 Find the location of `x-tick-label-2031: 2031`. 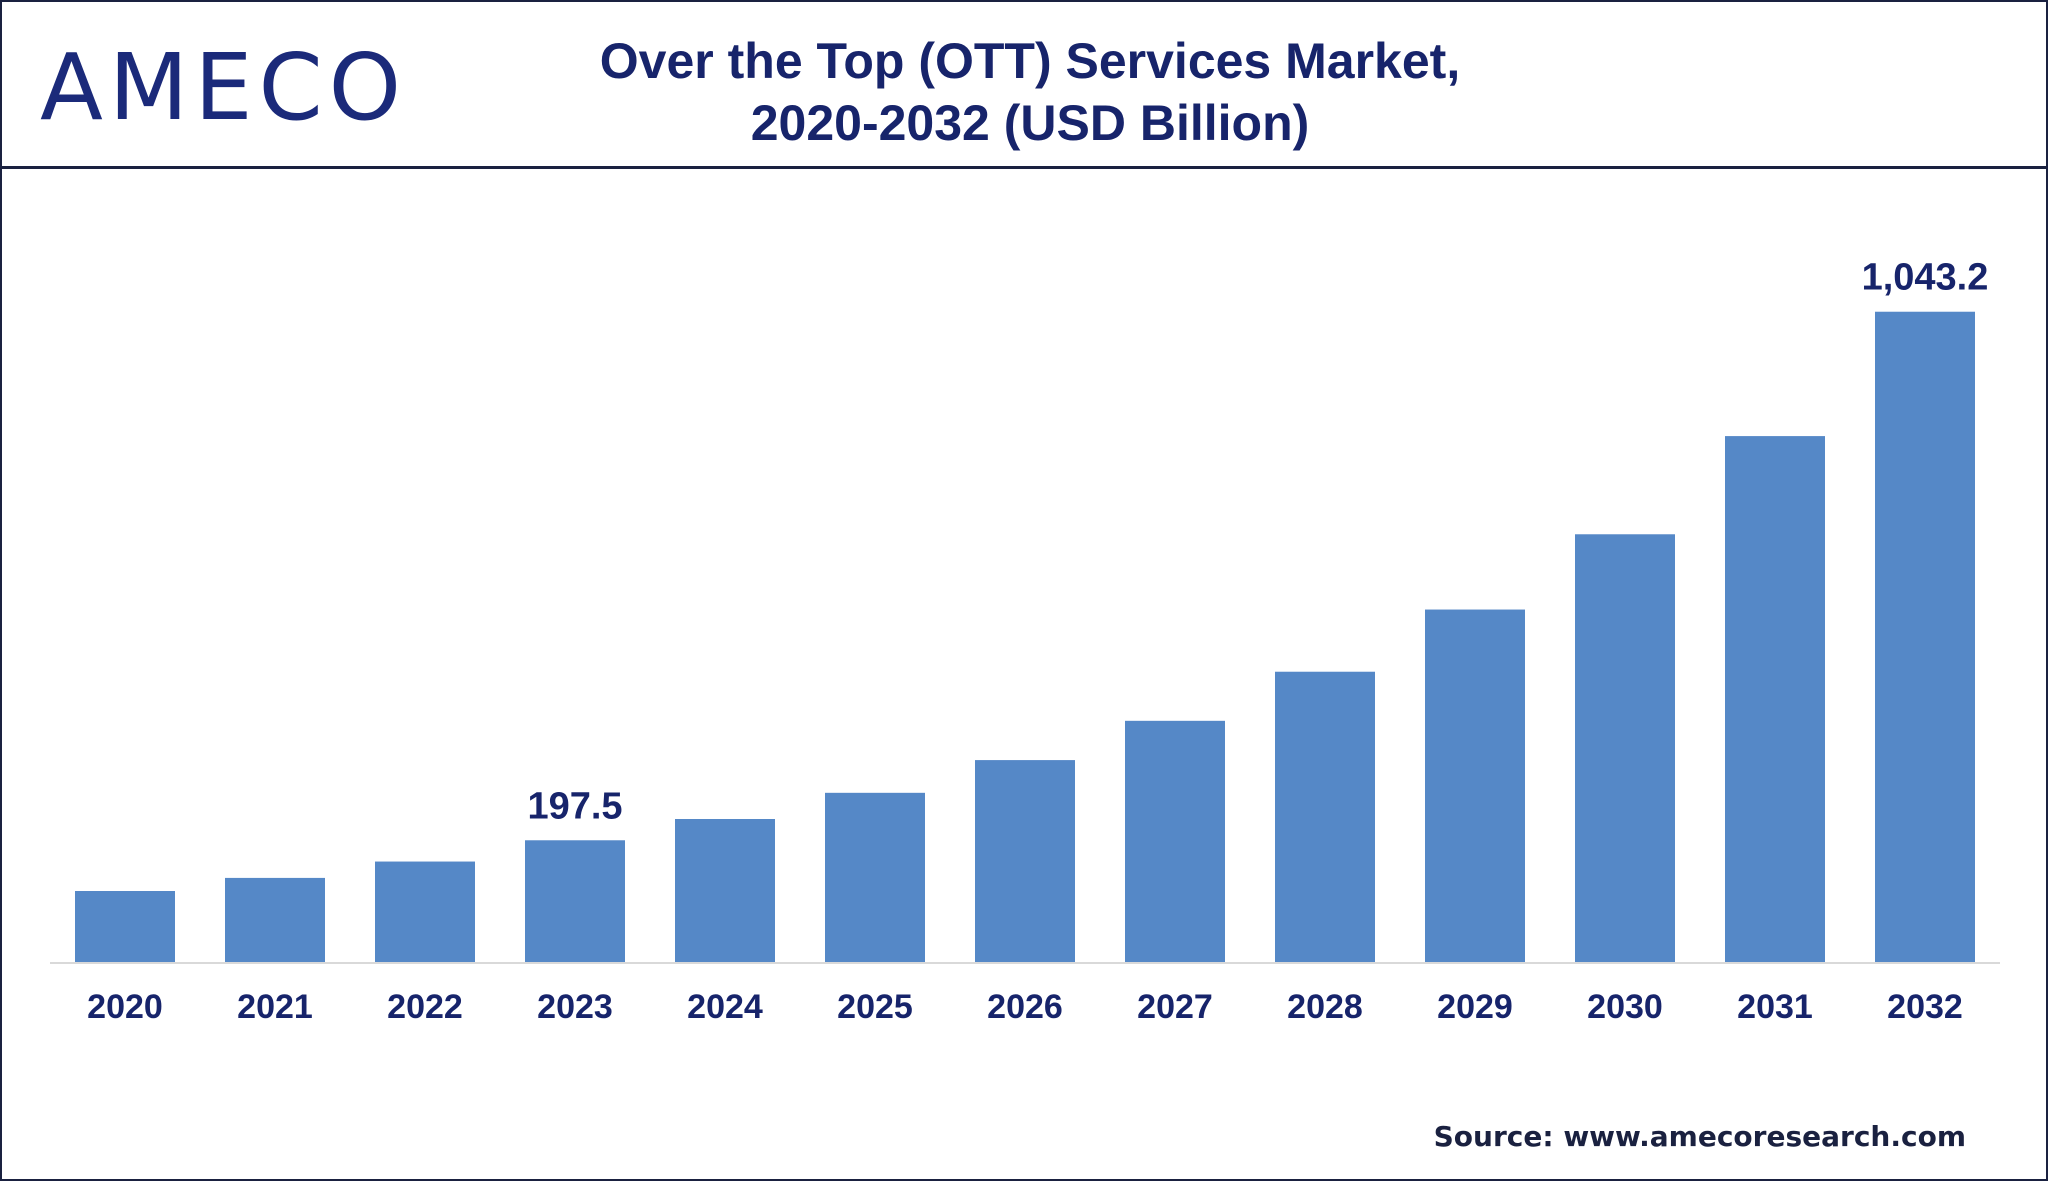

x-tick-label-2031: 2031 is located at coordinates (1775, 1007).